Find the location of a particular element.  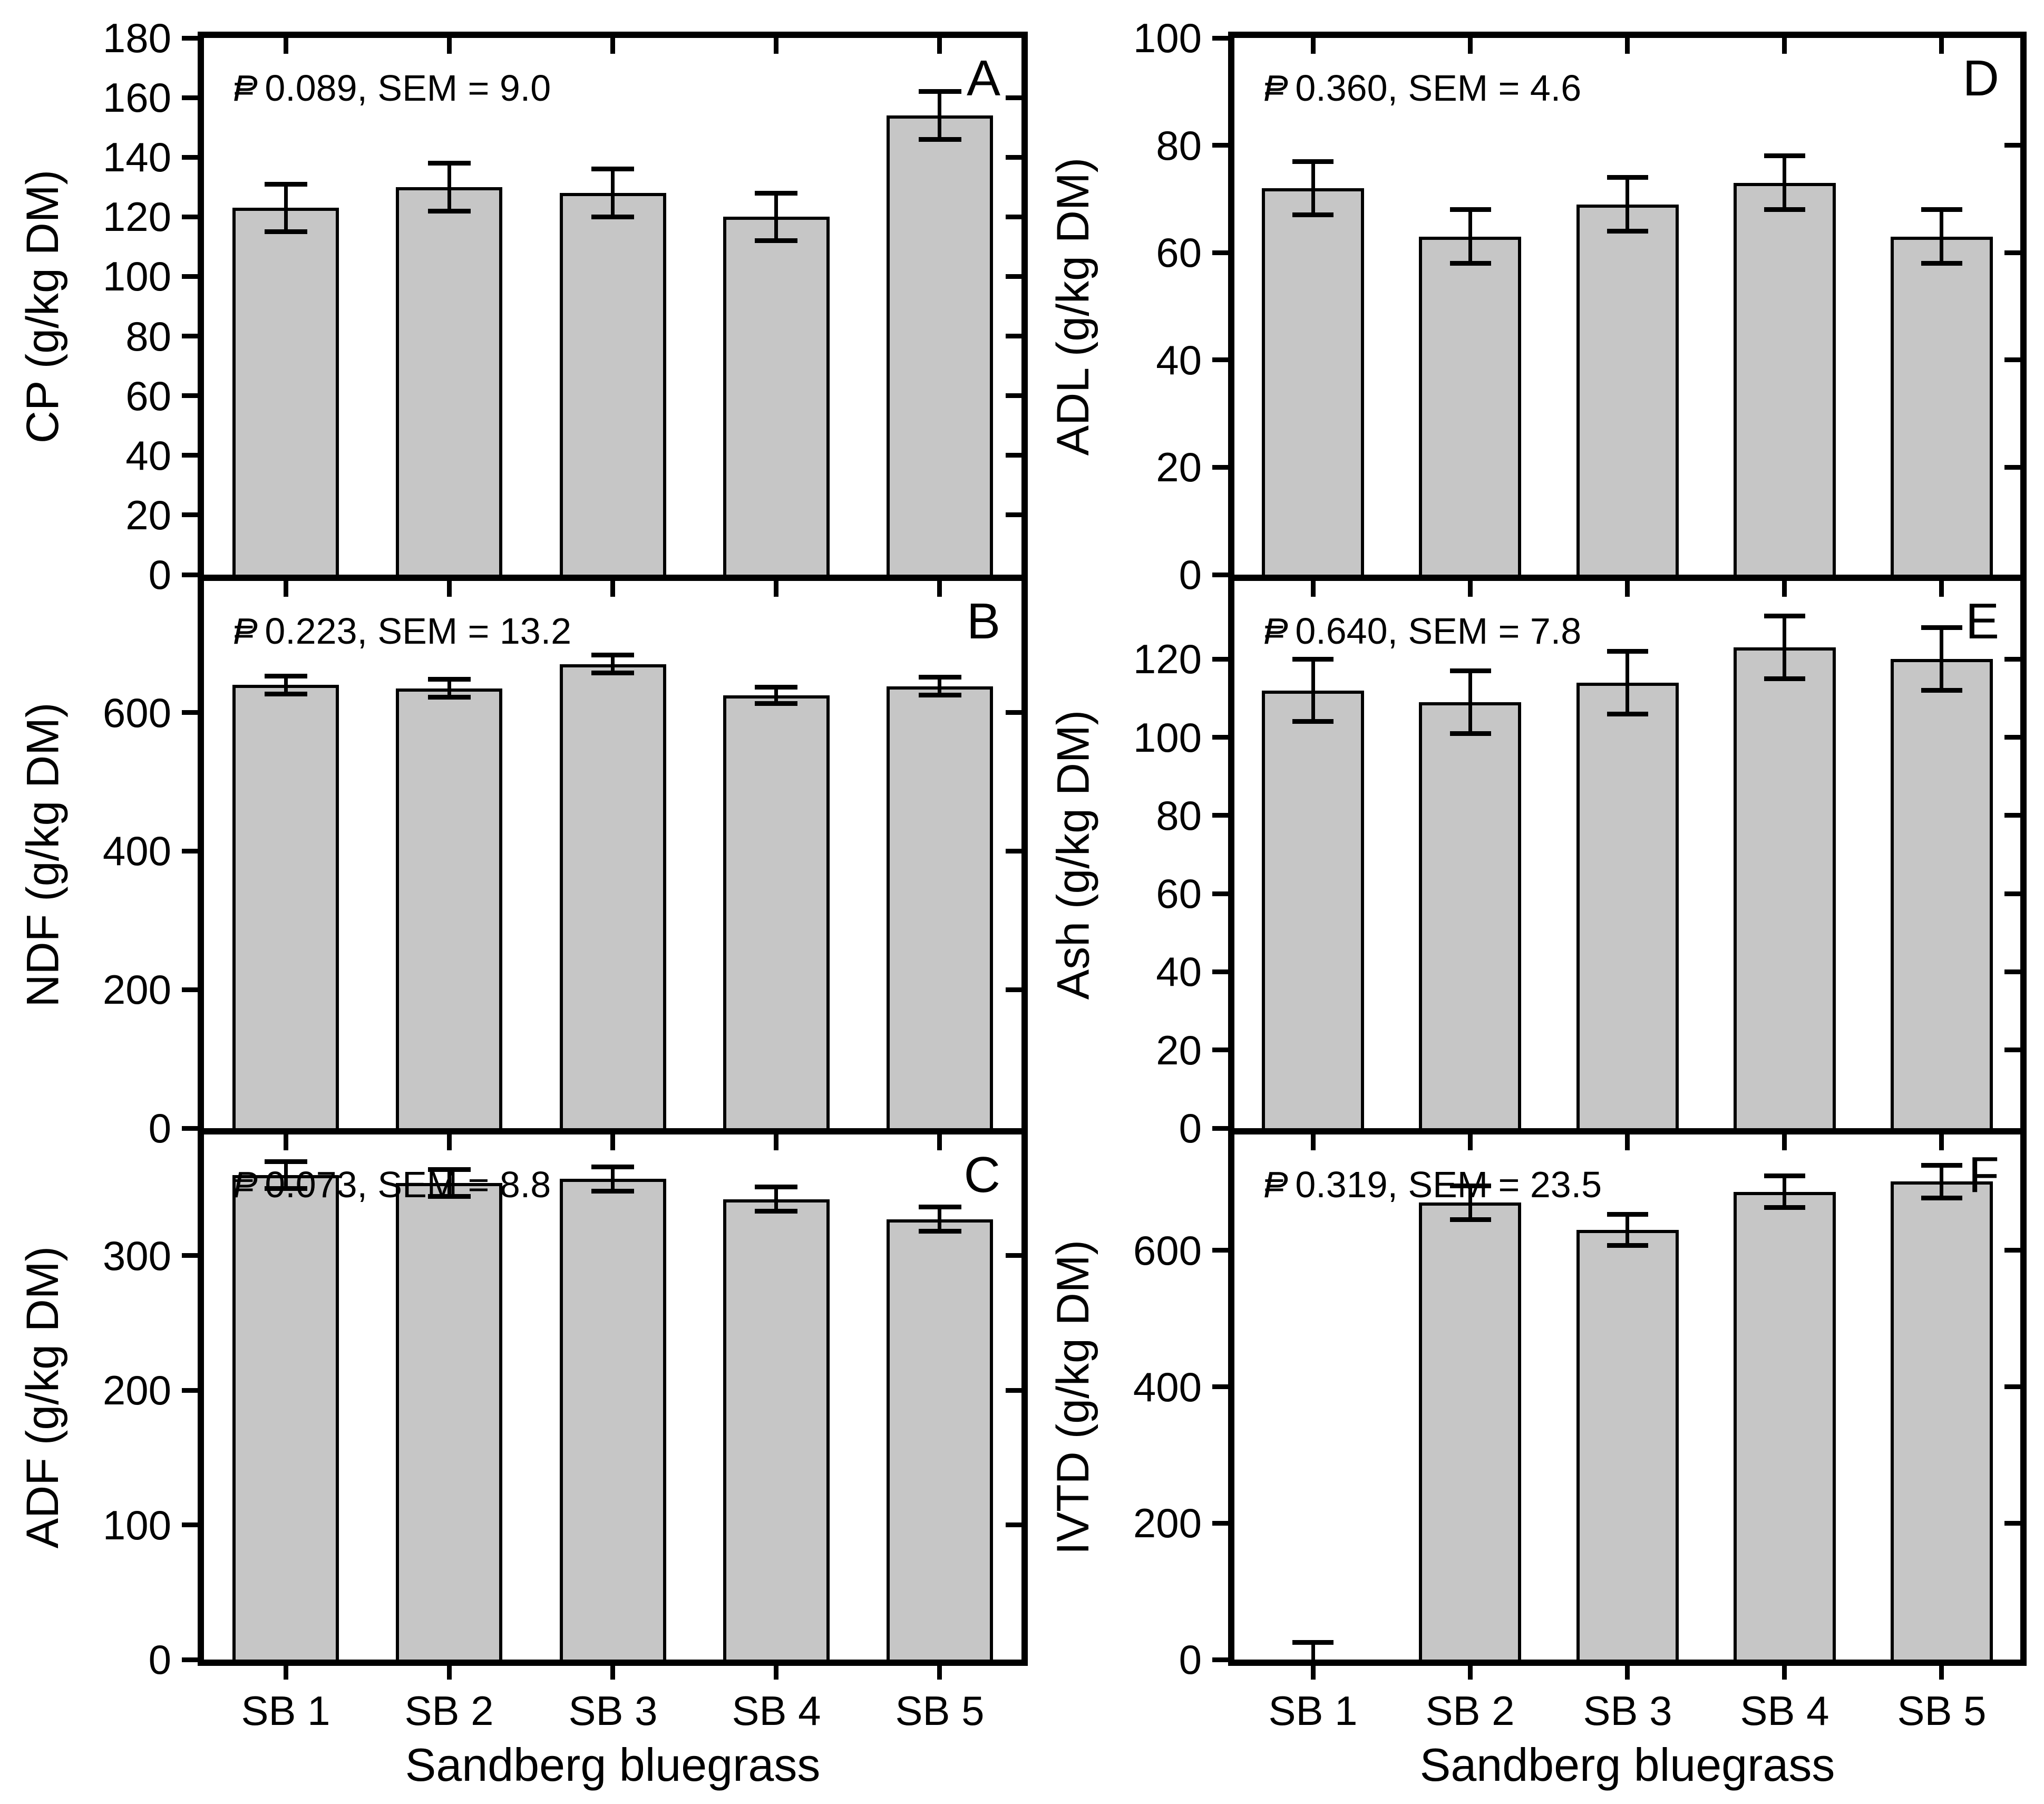

y-tick-label-e-20: 20 is located at coordinates (1179, 1050).